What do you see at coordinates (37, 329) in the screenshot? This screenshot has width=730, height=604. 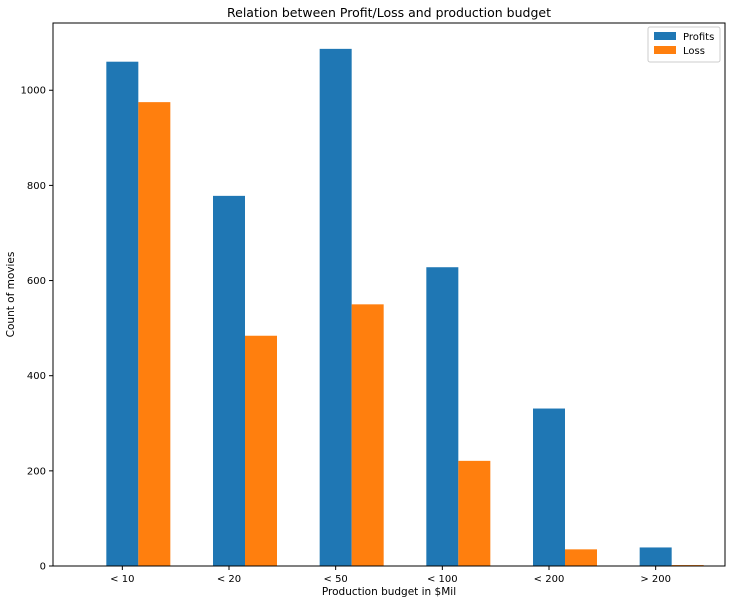 I see `y-axis: 0 200 400 600 800 1000` at bounding box center [37, 329].